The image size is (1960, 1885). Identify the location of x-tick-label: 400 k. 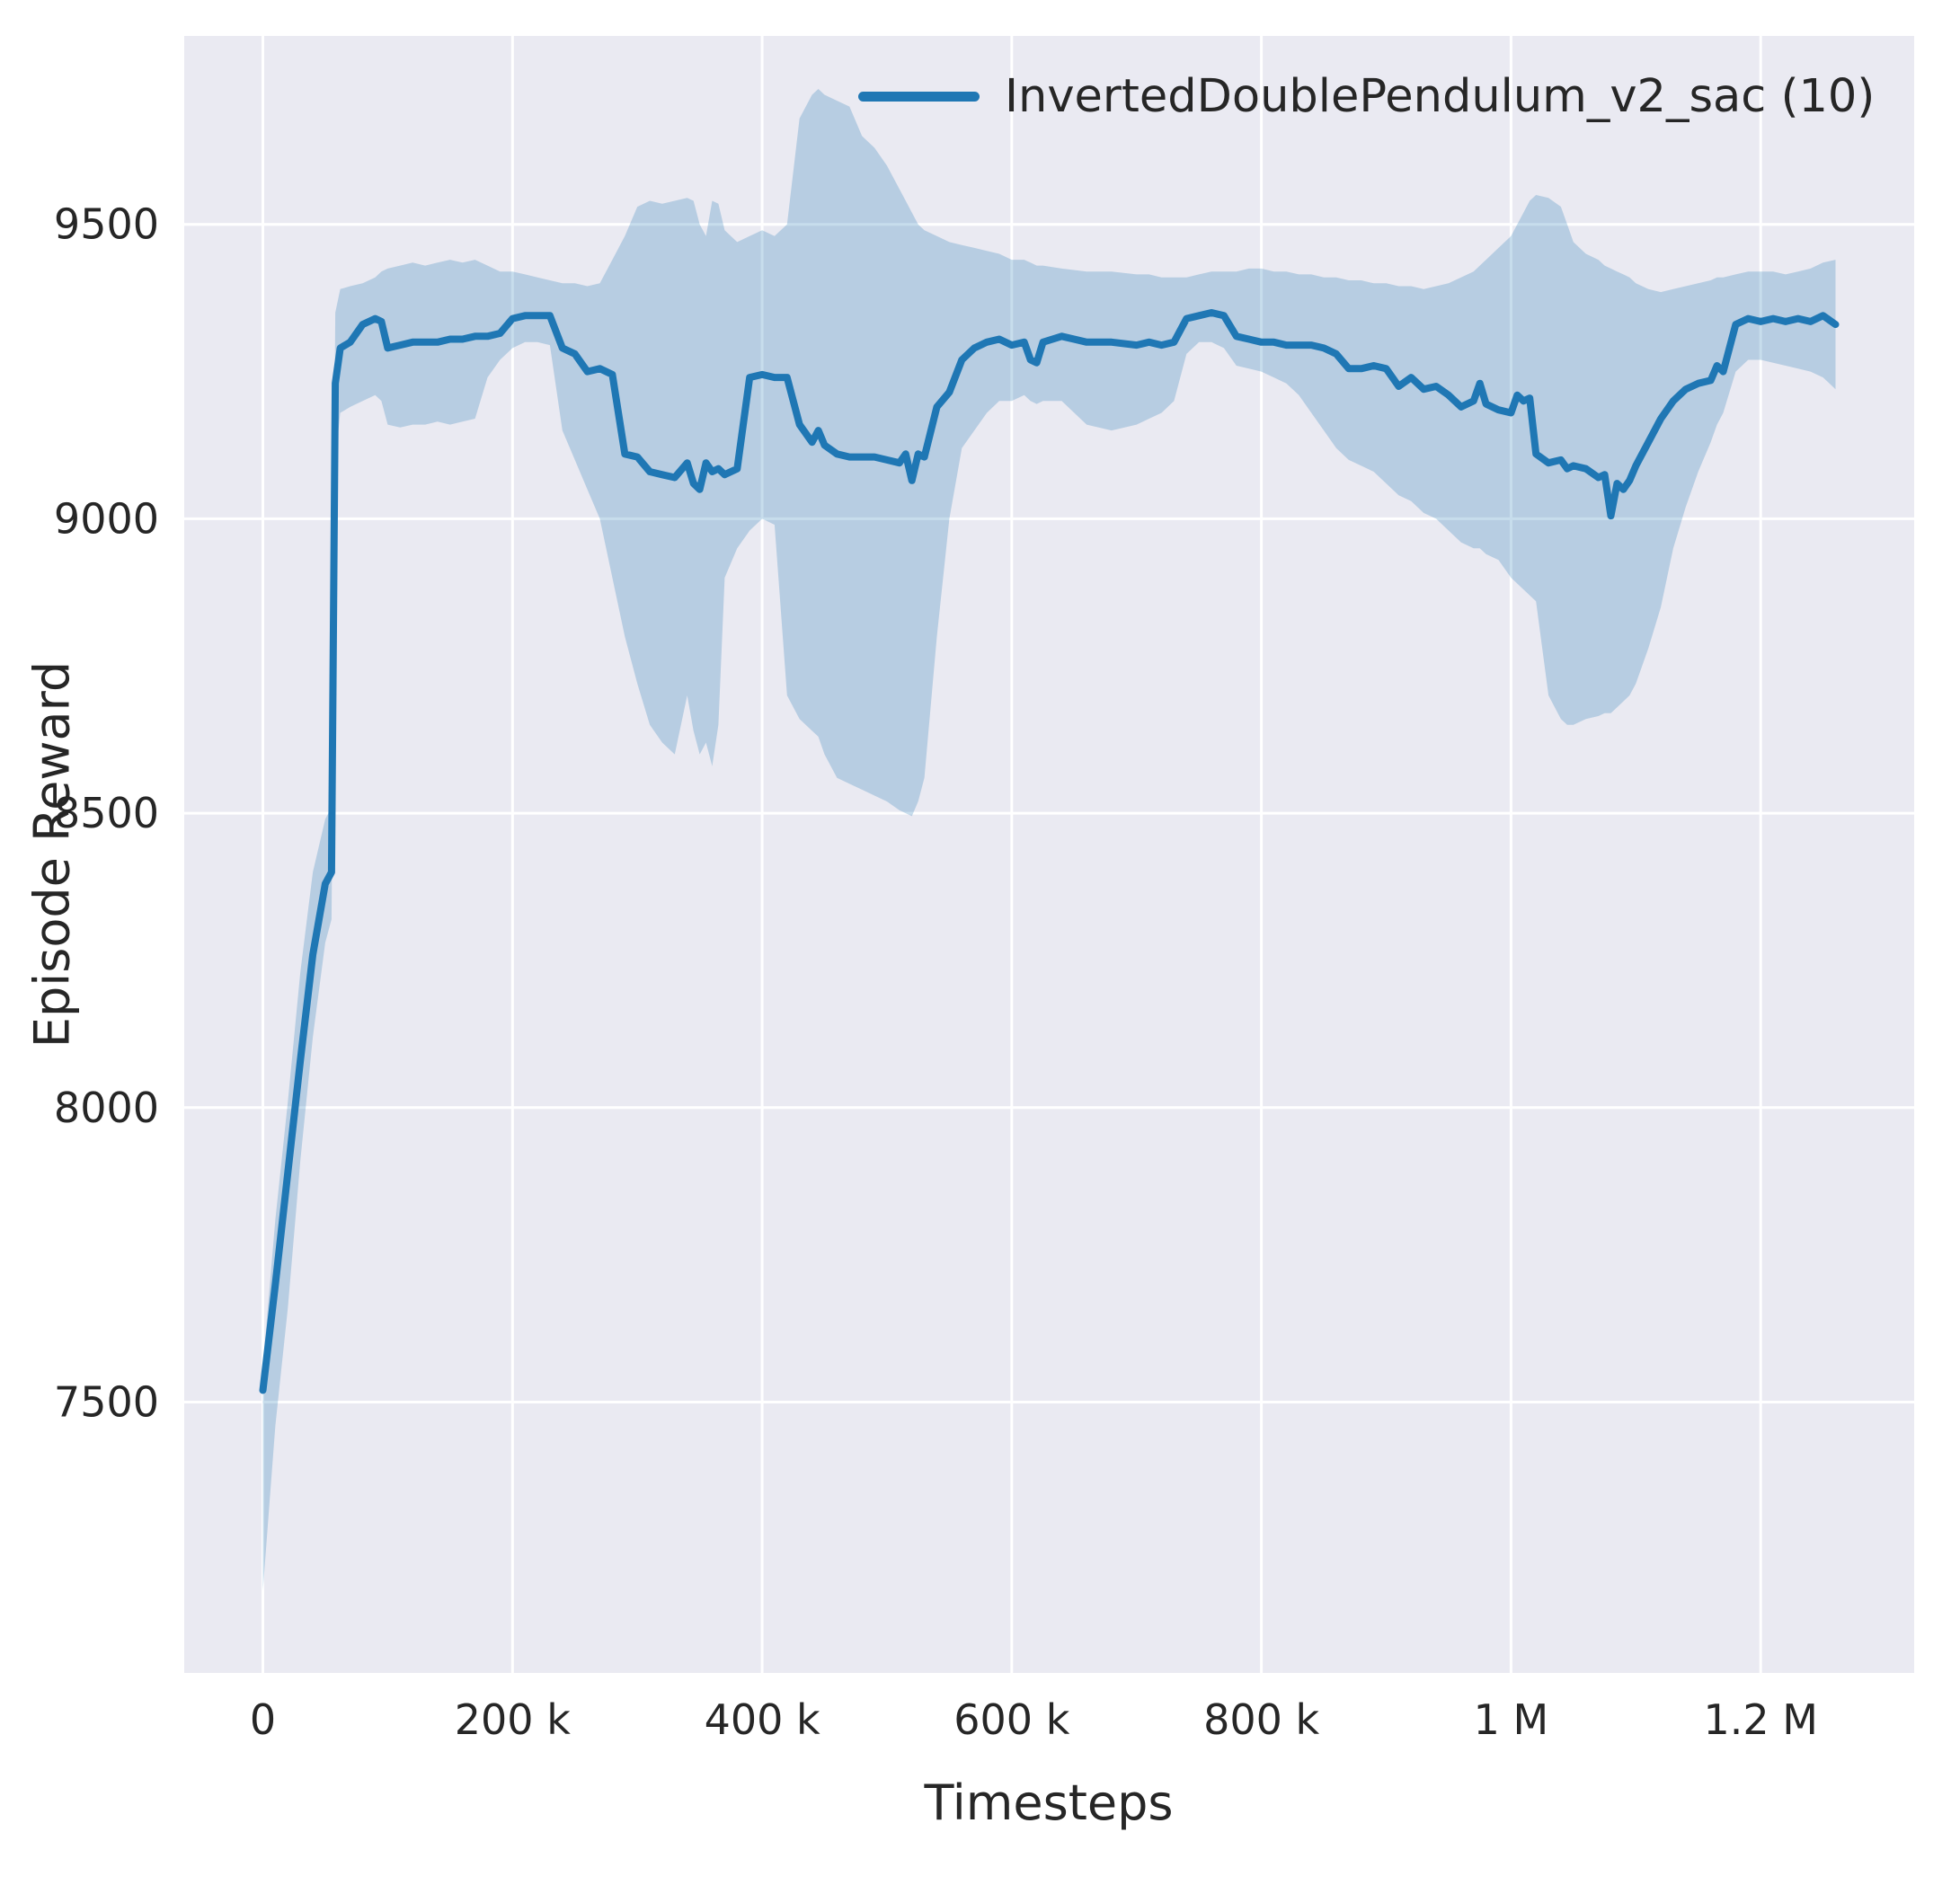
(763, 1719).